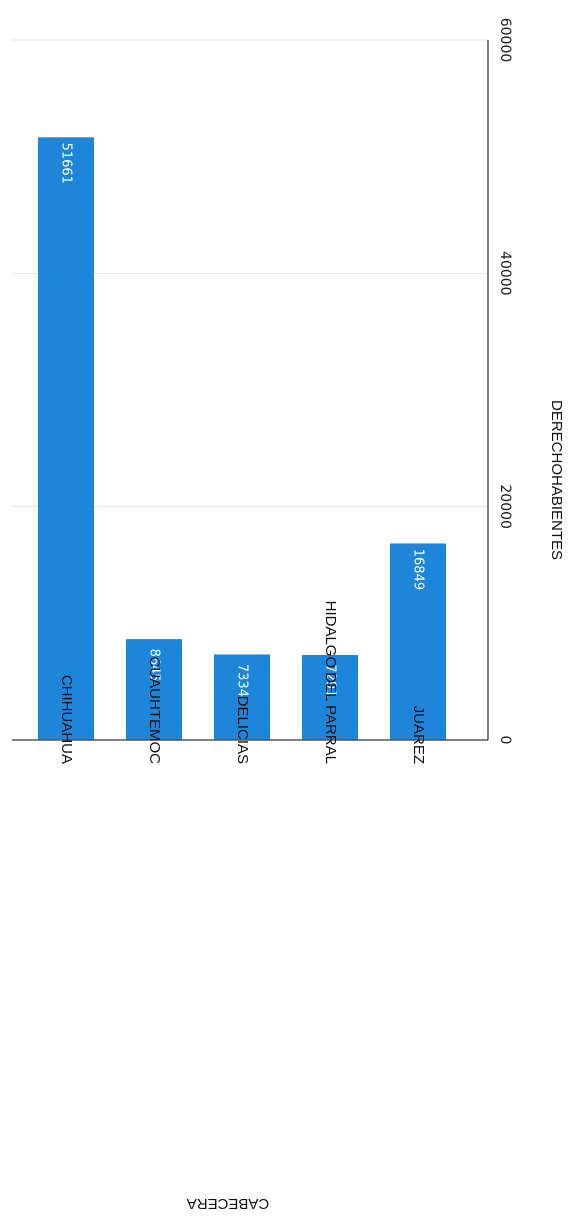 The width and height of the screenshot is (571, 1226). I want to click on bar-data-label: 7291, so click(330, 680).